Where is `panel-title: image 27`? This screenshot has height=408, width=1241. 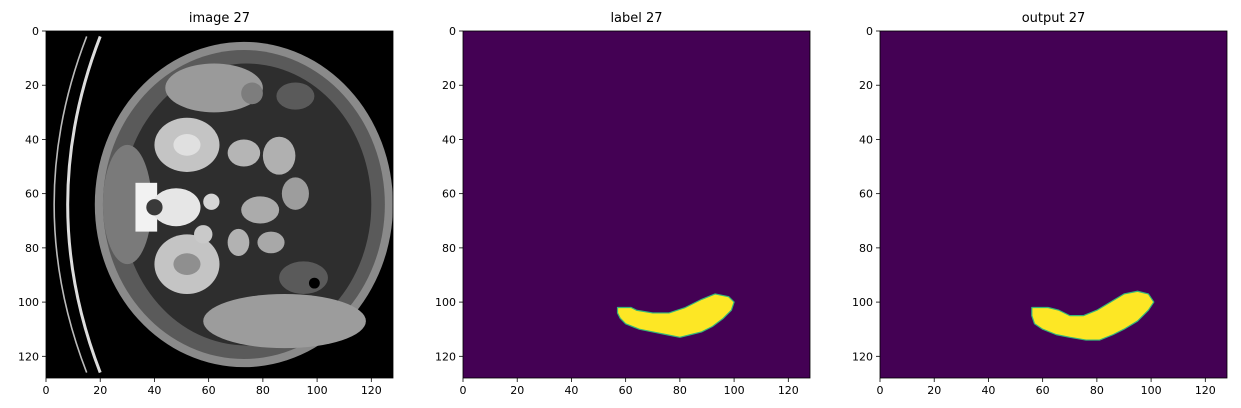
panel-title: image 27 is located at coordinates (219, 18).